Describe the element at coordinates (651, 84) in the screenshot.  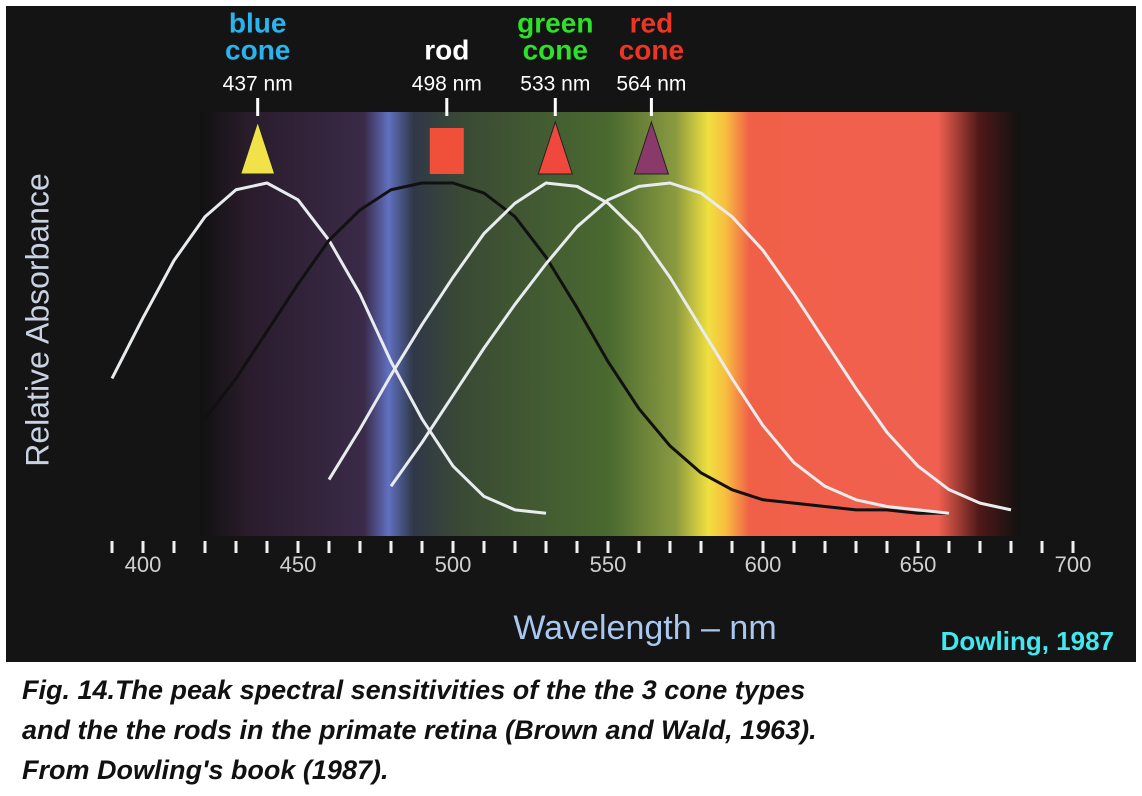
I see `peak-label: 564 nm` at that location.